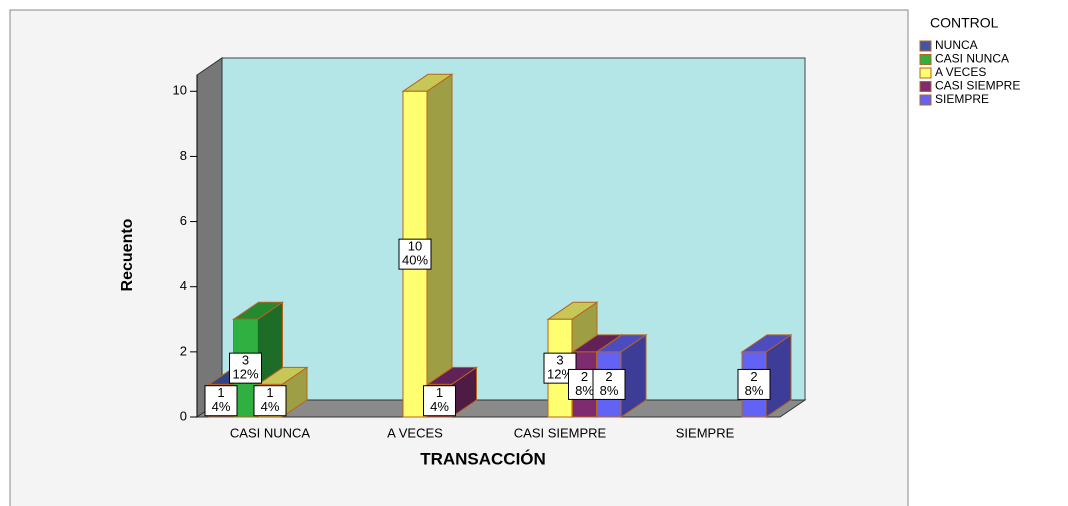  What do you see at coordinates (183, 350) in the screenshot?
I see `y-tick-label: 2` at bounding box center [183, 350].